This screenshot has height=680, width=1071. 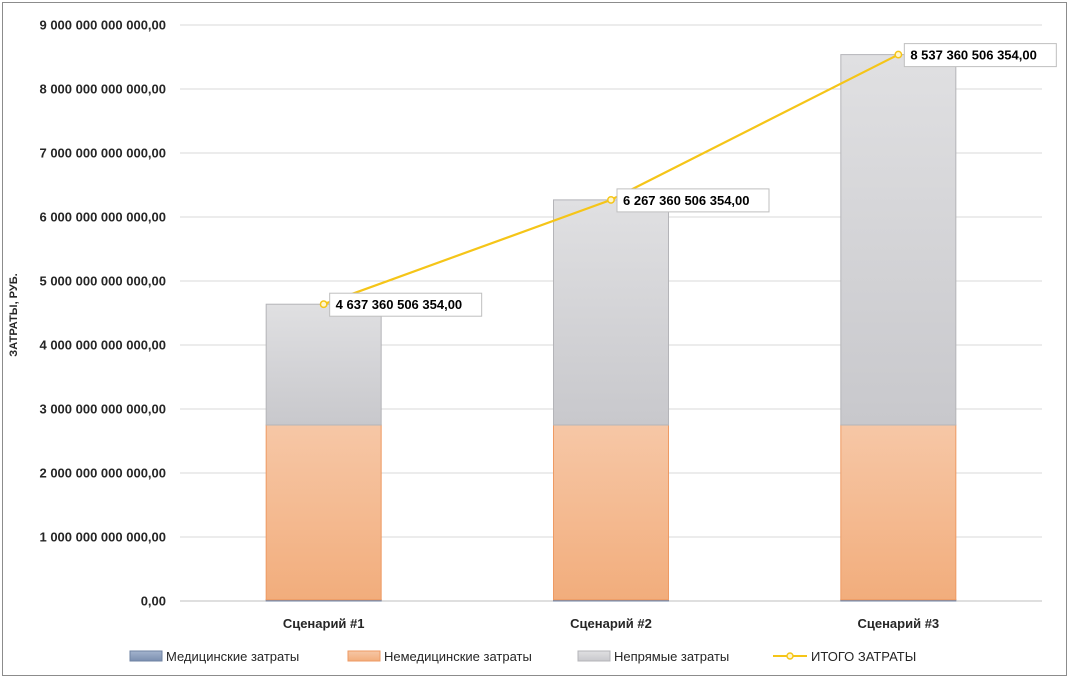 I want to click on legend-label: ИТОГО ЗАТРАТЫ, so click(x=863, y=656).